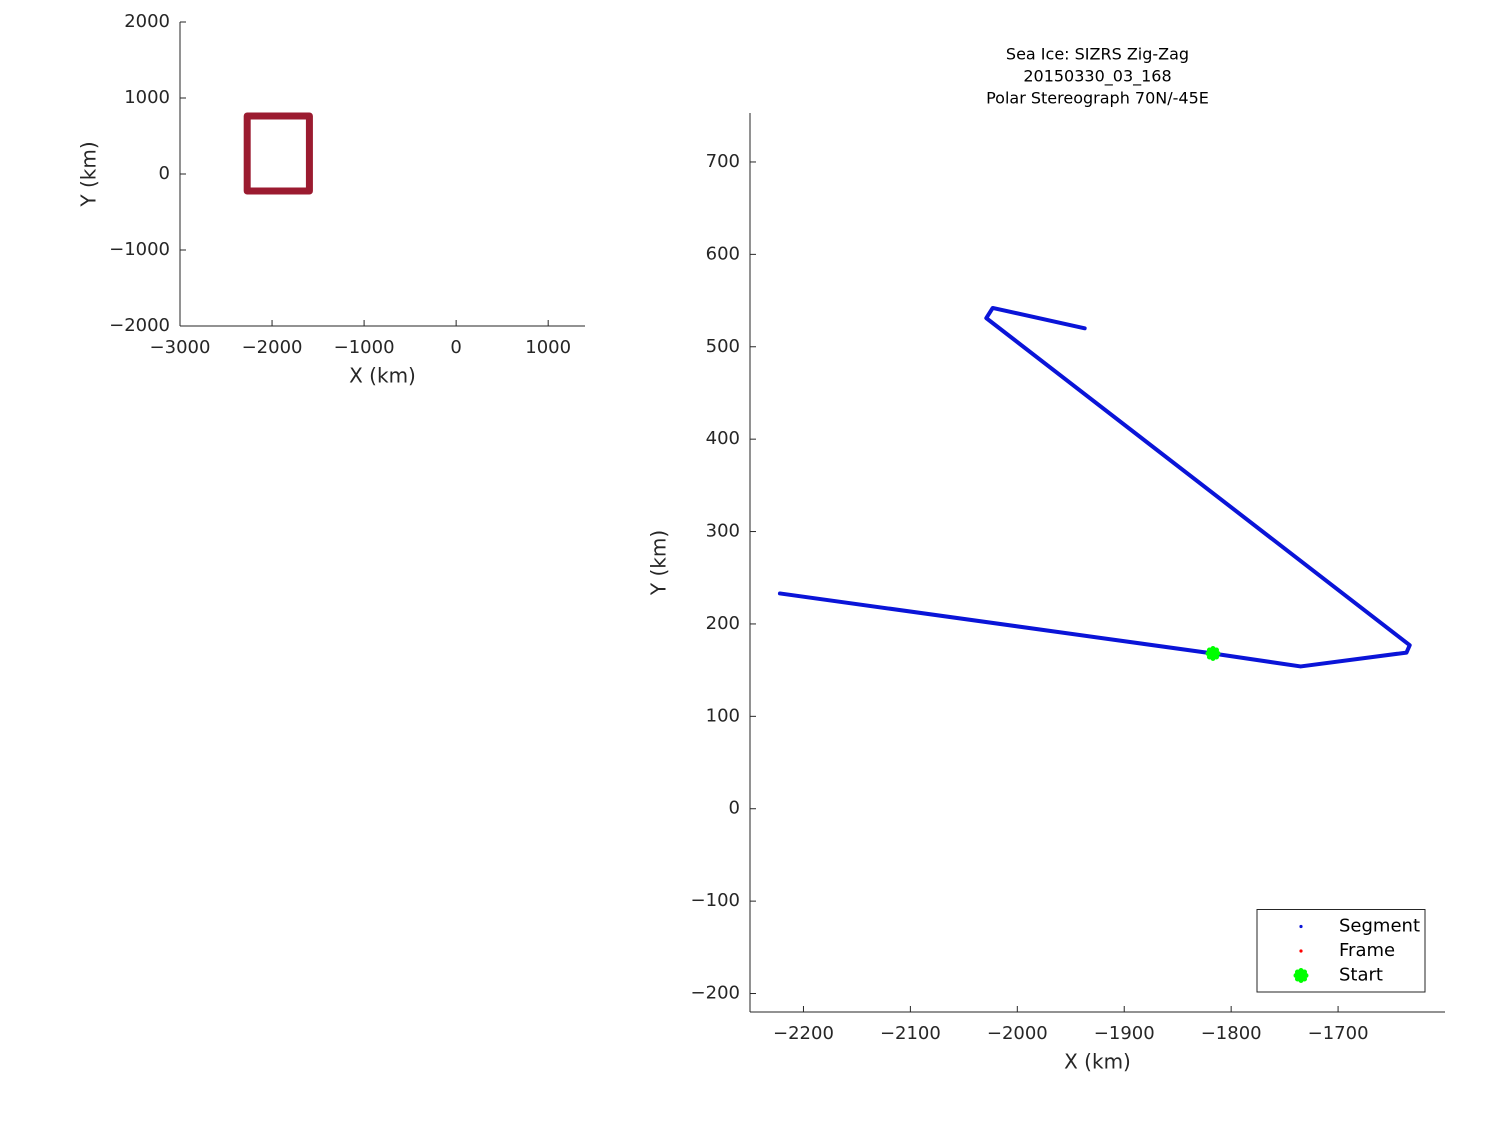 The height and width of the screenshot is (1125, 1500). I want to click on chart-title: Sea Ice: SIZRS Zig-Zag, so click(1097, 54).